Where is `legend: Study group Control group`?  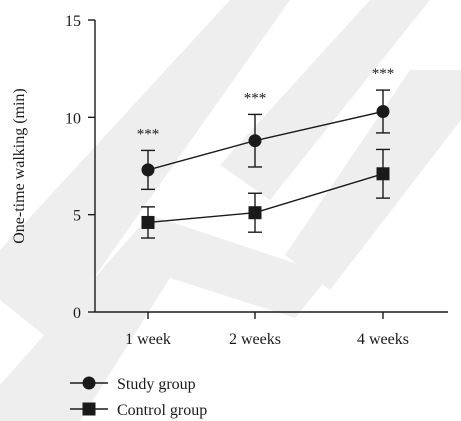
legend: Study group Control group is located at coordinates (138, 397).